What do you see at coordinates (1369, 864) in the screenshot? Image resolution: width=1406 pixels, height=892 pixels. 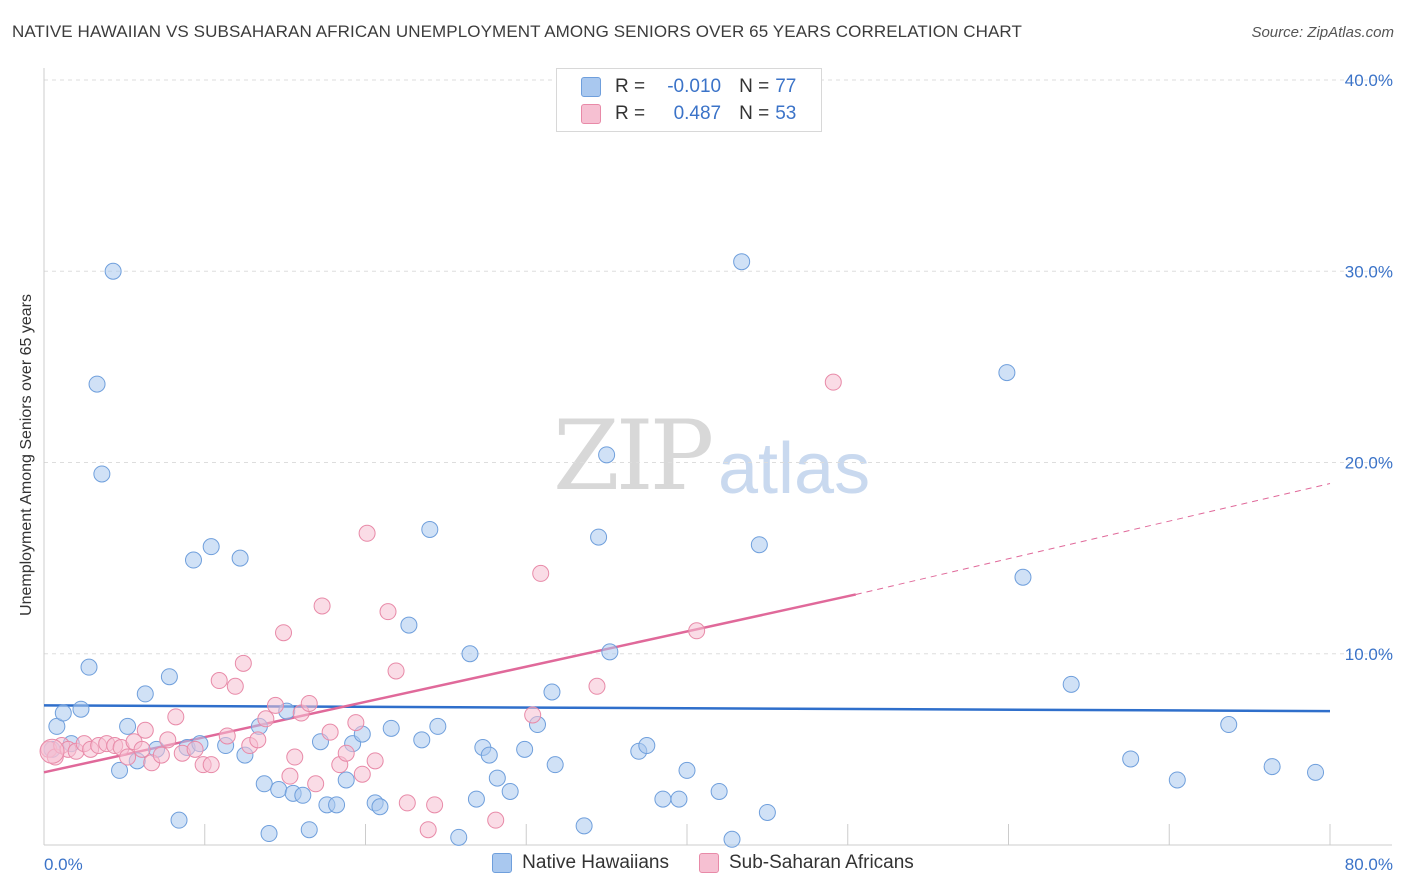 I see `x-tick-label-max: 80.0%` at bounding box center [1369, 864].